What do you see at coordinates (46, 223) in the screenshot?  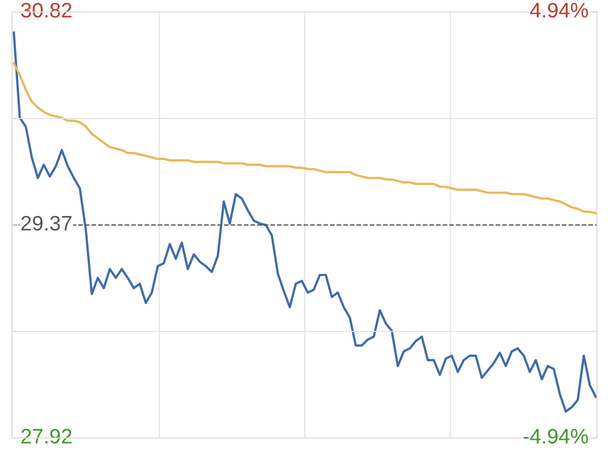 I see `y-tick-label: 29.37` at bounding box center [46, 223].